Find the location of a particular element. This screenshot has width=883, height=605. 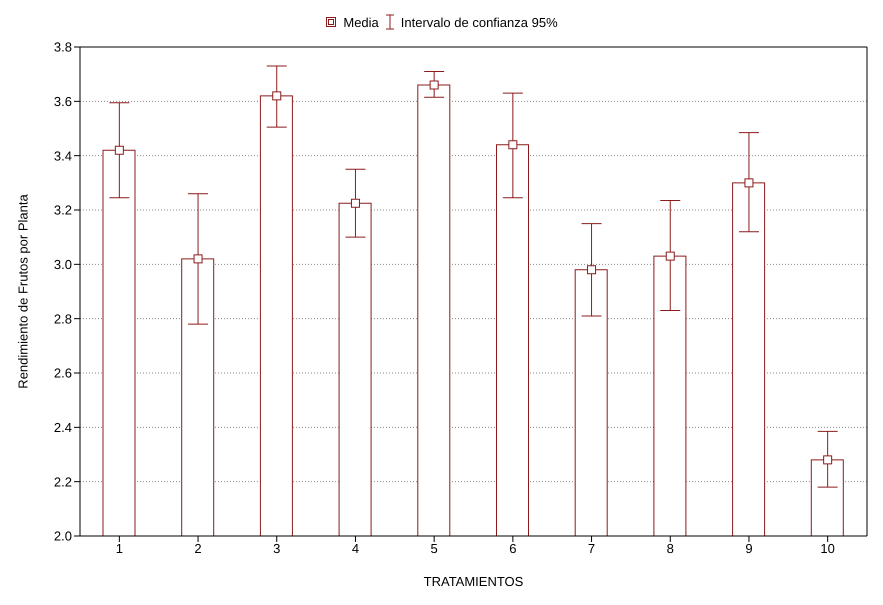

y-tick-label: 2.0 is located at coordinates (63, 536).